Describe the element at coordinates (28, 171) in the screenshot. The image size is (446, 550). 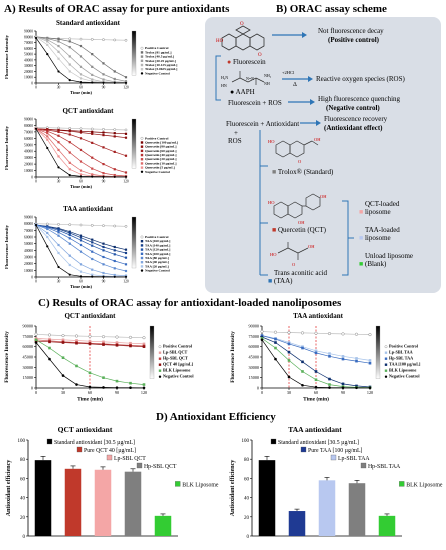
I see `y-tick-label: 10000` at that location.